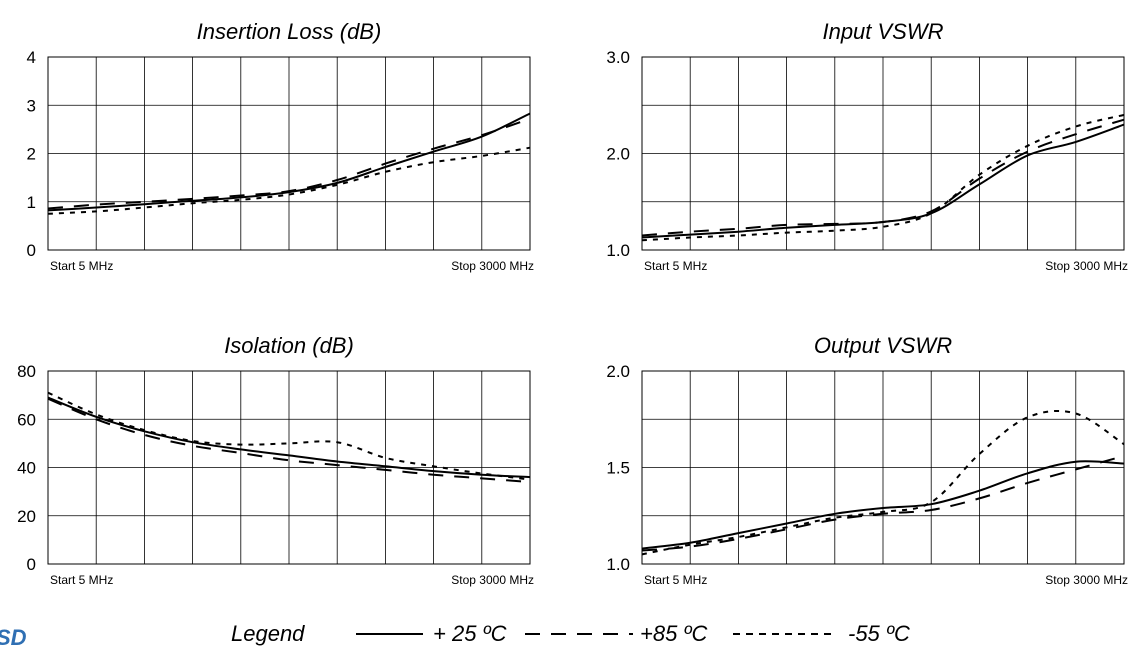 The height and width of the screenshot is (652, 1134). Describe the element at coordinates (618, 57) in the screenshot. I see `y-tick-label: 3.0` at that location.